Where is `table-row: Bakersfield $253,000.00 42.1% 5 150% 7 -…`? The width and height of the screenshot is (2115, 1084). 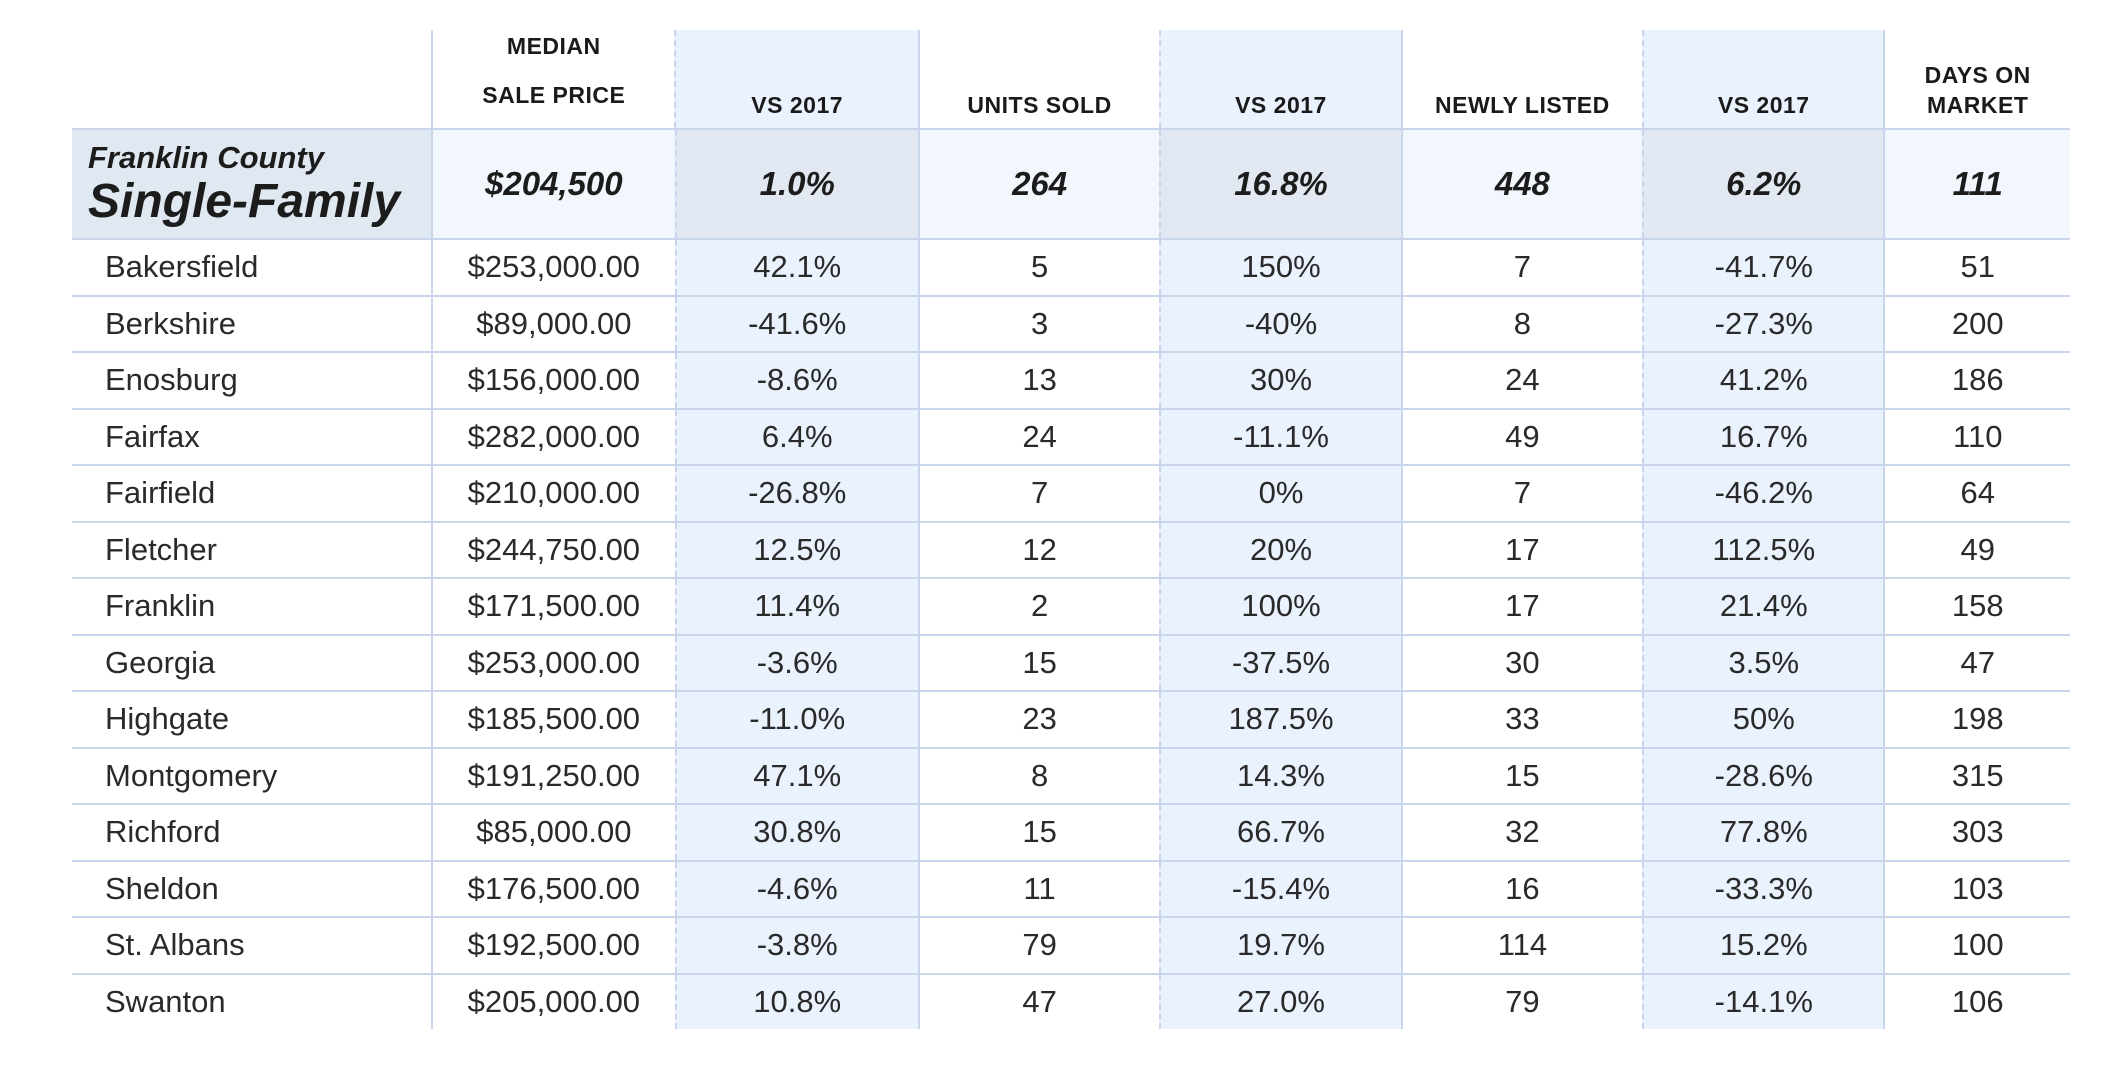 table-row: Bakersfield $253,000.00 42.1% 5 150% 7 -… is located at coordinates (1071, 268).